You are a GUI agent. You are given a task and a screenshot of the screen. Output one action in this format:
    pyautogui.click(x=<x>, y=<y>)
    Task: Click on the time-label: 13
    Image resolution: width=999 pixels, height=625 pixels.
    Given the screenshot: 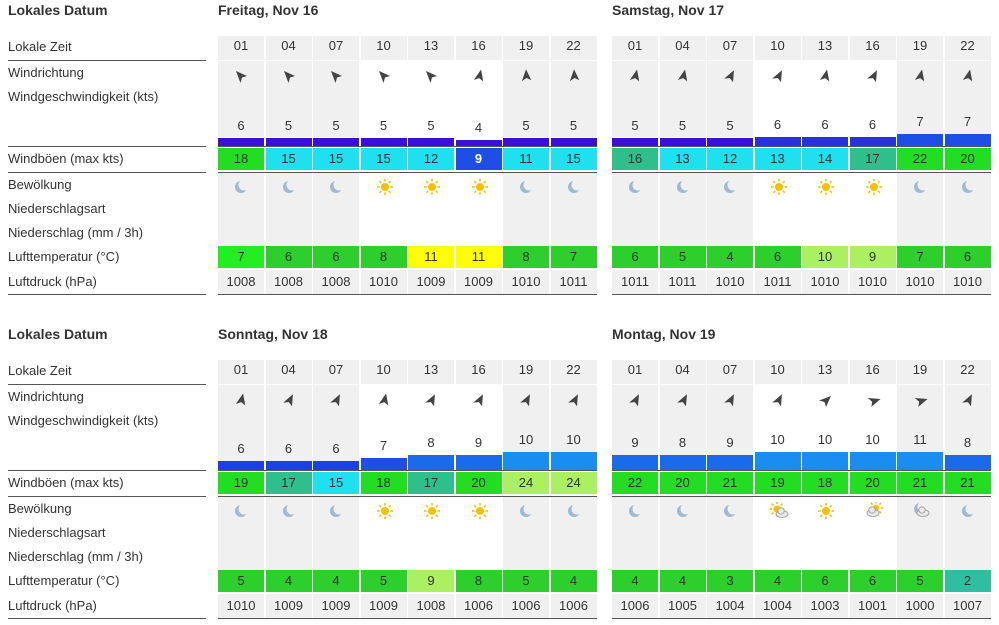 What is the action you would take?
    pyautogui.click(x=825, y=45)
    